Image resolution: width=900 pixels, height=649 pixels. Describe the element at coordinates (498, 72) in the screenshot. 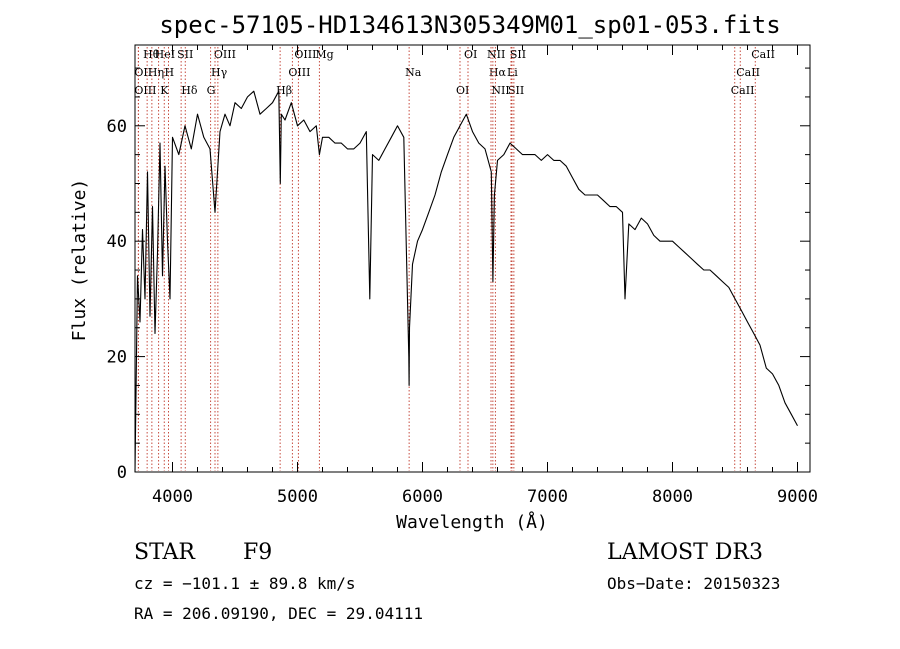

I see `spectral-line-label: Hα` at that location.